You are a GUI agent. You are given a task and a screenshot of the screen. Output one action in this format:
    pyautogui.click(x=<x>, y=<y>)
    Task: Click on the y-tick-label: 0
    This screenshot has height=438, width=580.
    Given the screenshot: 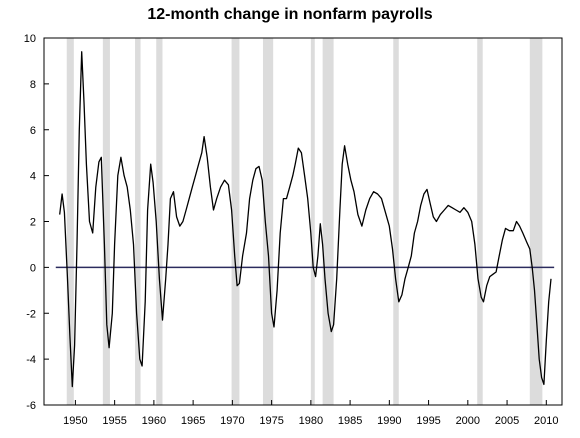 What is the action you would take?
    pyautogui.click(x=33, y=268)
    